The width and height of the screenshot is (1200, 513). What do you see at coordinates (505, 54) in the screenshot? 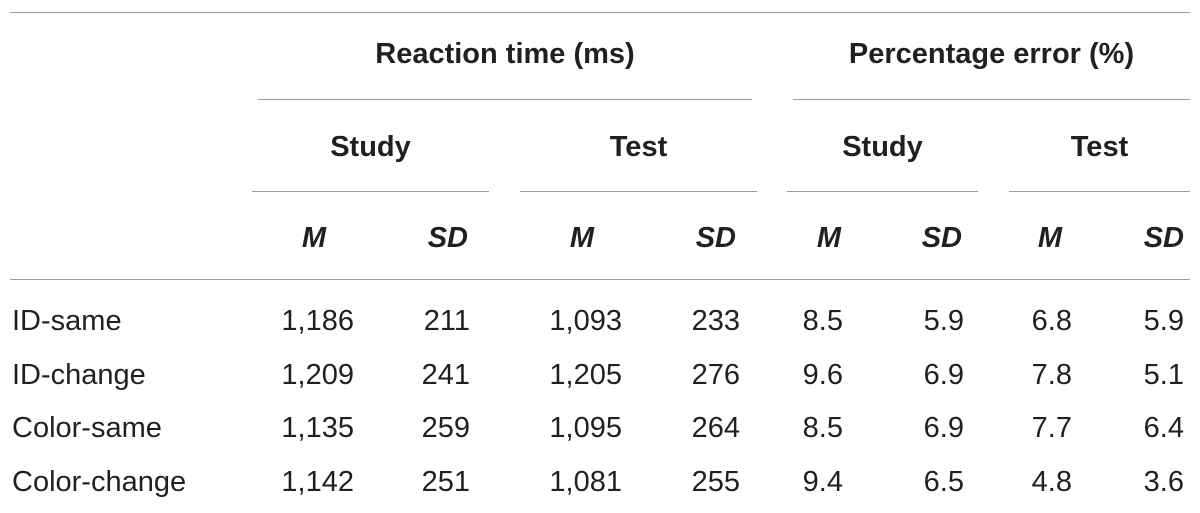
I see `group-header-reaction-time: Reaction time (ms)` at bounding box center [505, 54].